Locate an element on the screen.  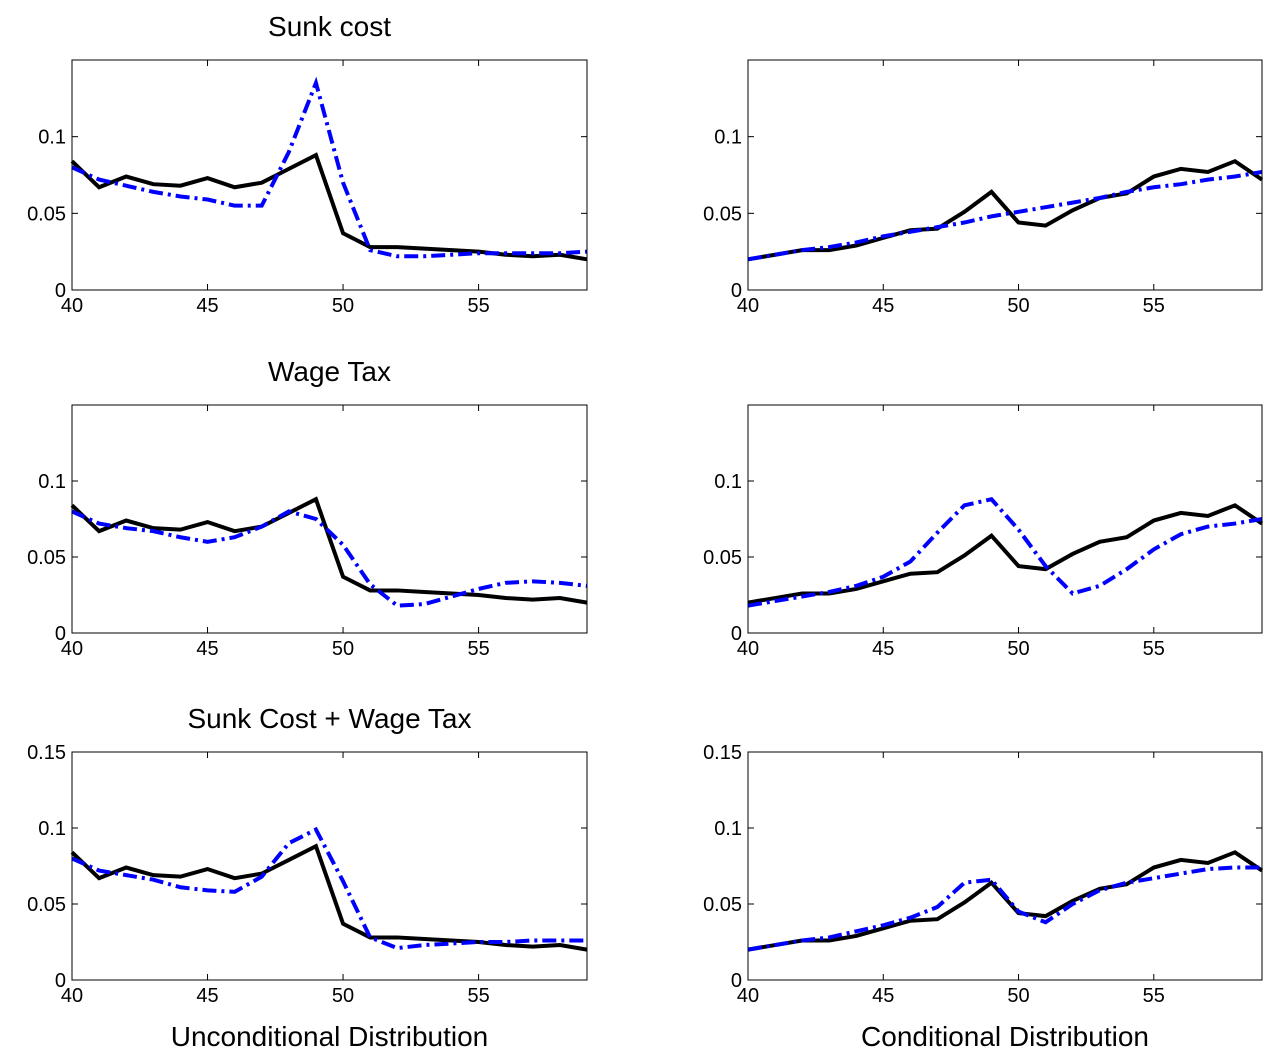
panel: 40 45 50 55 0 0.05 0.1 Sunk cost is located at coordinates (307, 164).